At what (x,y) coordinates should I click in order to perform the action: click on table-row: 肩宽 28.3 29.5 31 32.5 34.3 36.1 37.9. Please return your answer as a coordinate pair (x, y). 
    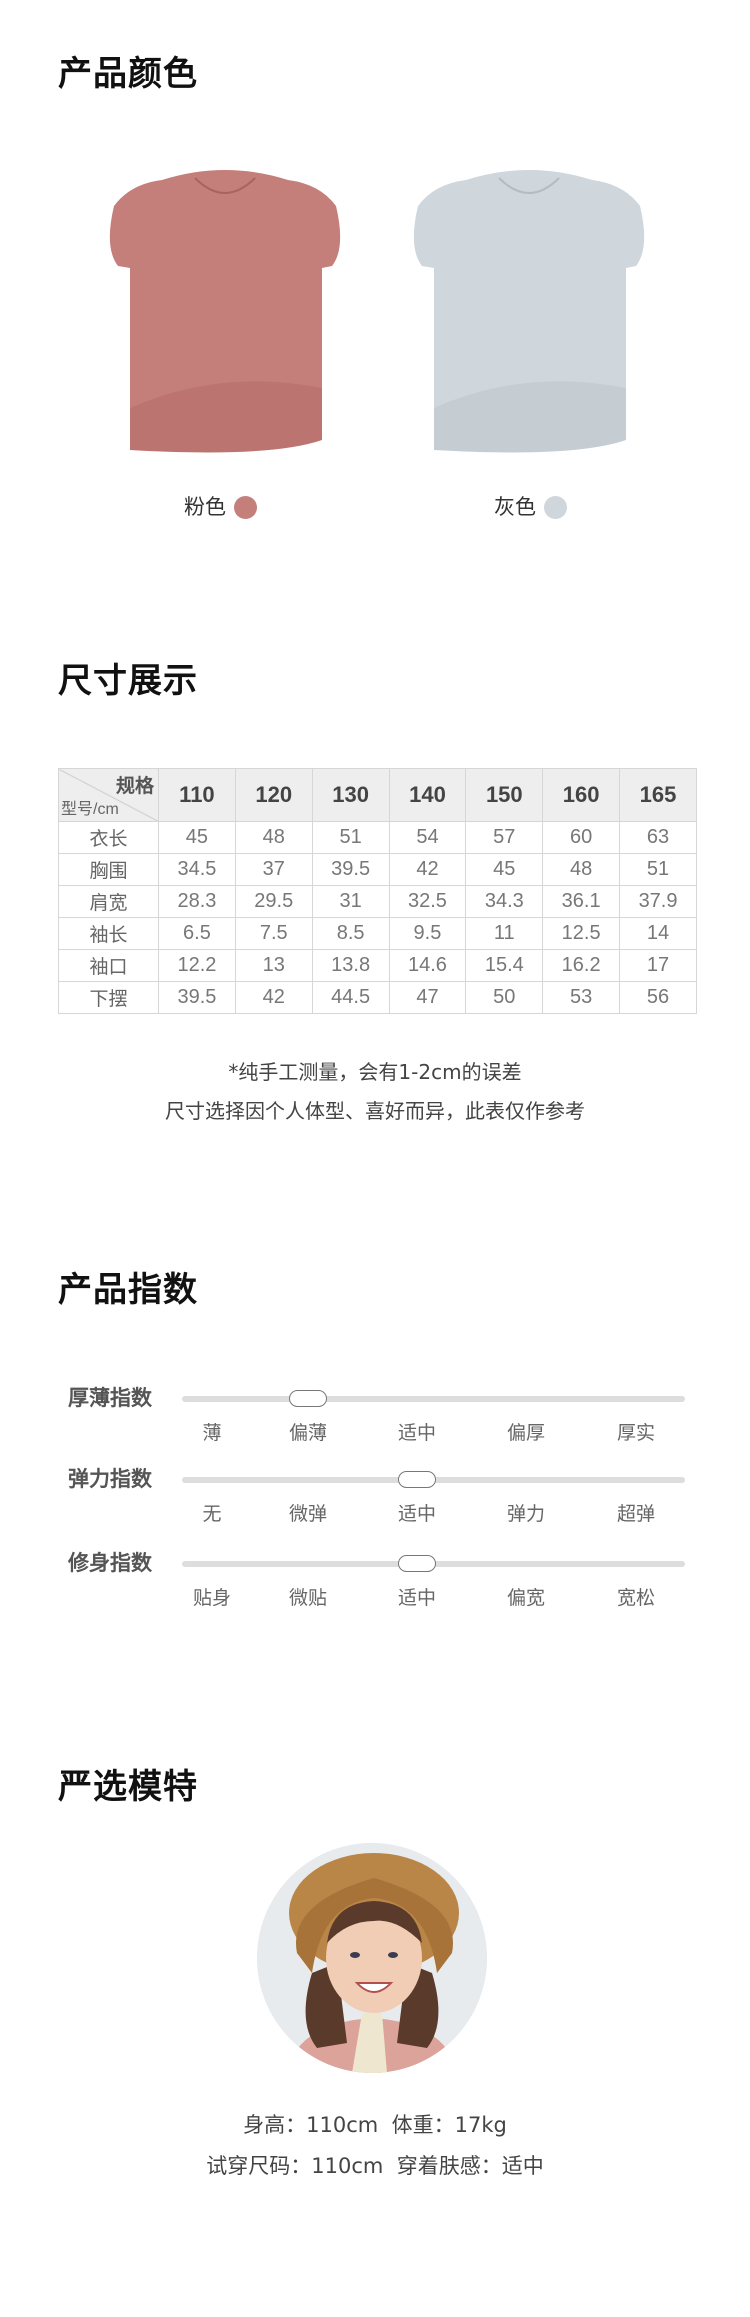
    Looking at the image, I should click on (377, 901).